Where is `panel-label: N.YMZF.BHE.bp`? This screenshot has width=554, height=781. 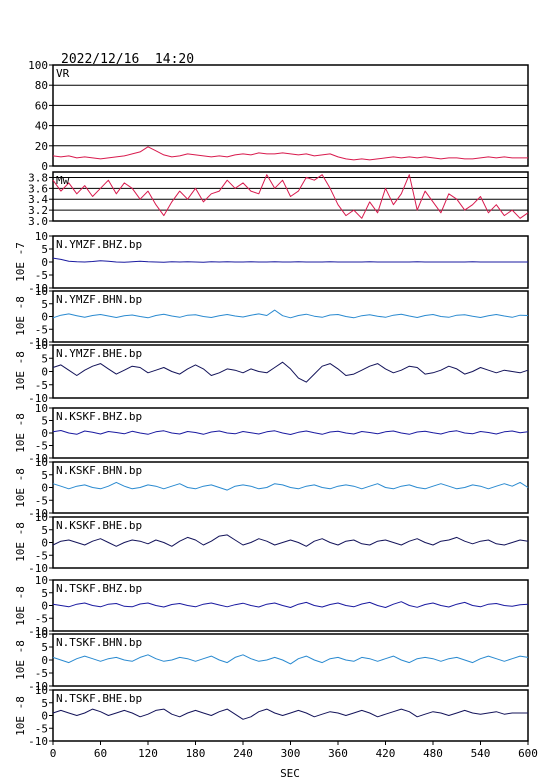
panel-label: N.YMZF.BHE.bp is located at coordinates (99, 353).